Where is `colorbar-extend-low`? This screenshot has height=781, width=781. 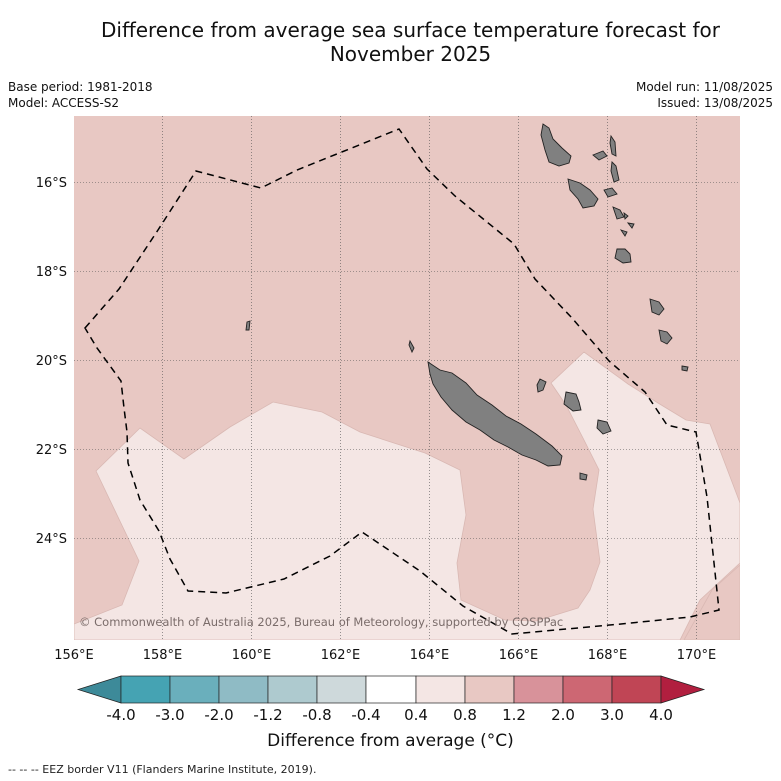 colorbar-extend-low is located at coordinates (99, 689).